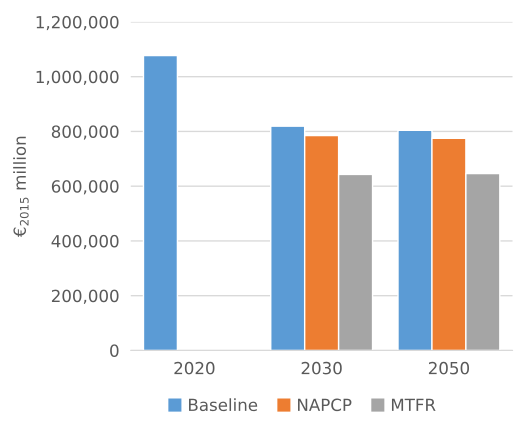  What do you see at coordinates (325, 405) in the screenshot?
I see `legend-label: NAPCP` at bounding box center [325, 405].